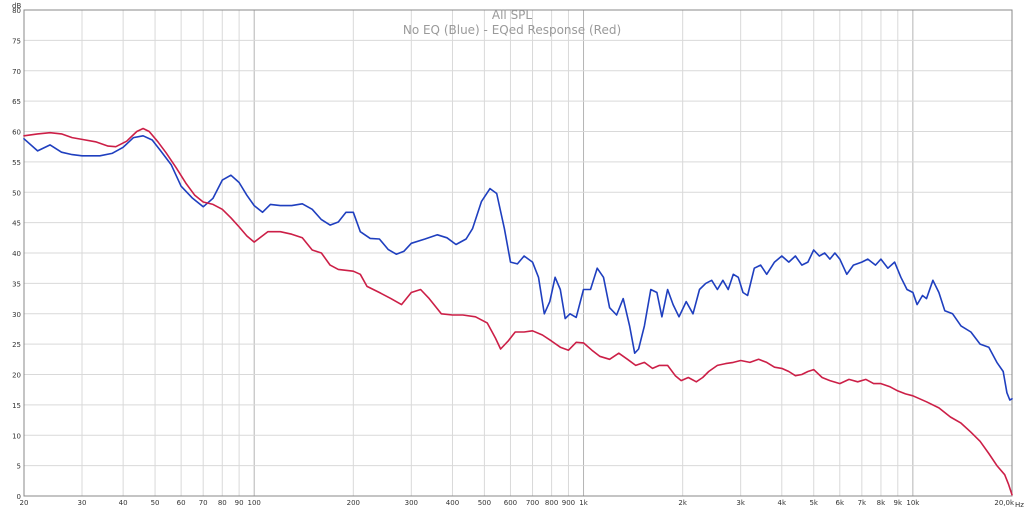 The width and height of the screenshot is (1024, 509). Describe the element at coordinates (510, 503) in the screenshot. I see `x-tick-label: 600` at that location.